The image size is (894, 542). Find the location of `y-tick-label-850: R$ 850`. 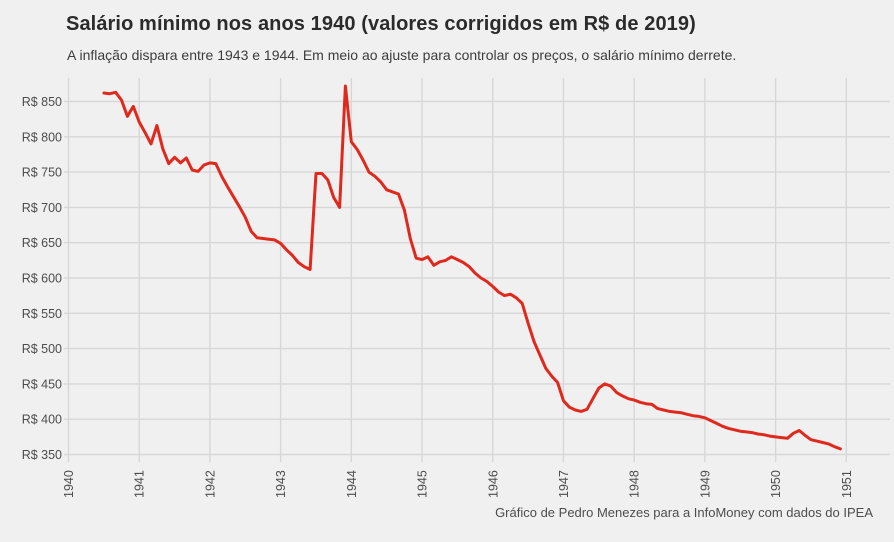

y-tick-label-850: R$ 850 is located at coordinates (42, 102).